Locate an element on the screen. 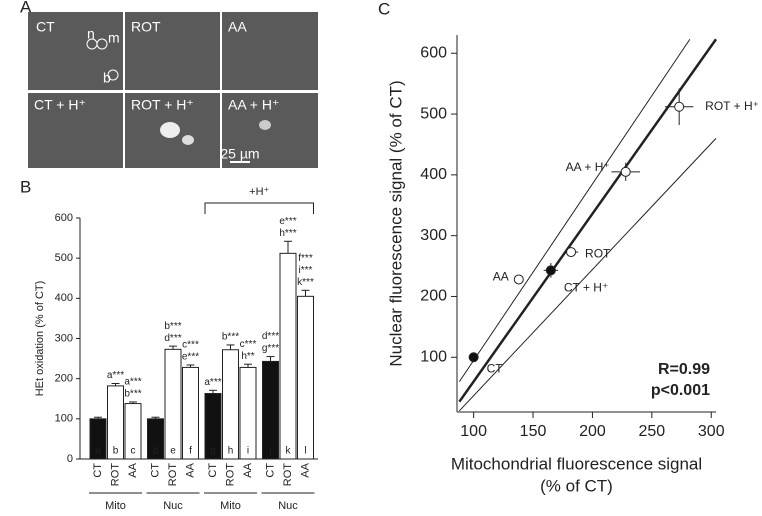  micrograph-label: ROT is located at coordinates (146, 27).